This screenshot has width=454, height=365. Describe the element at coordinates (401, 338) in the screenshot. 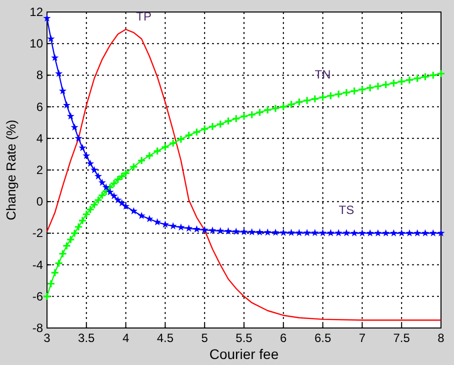

I see `x-tick-label: 7.5` at that location.